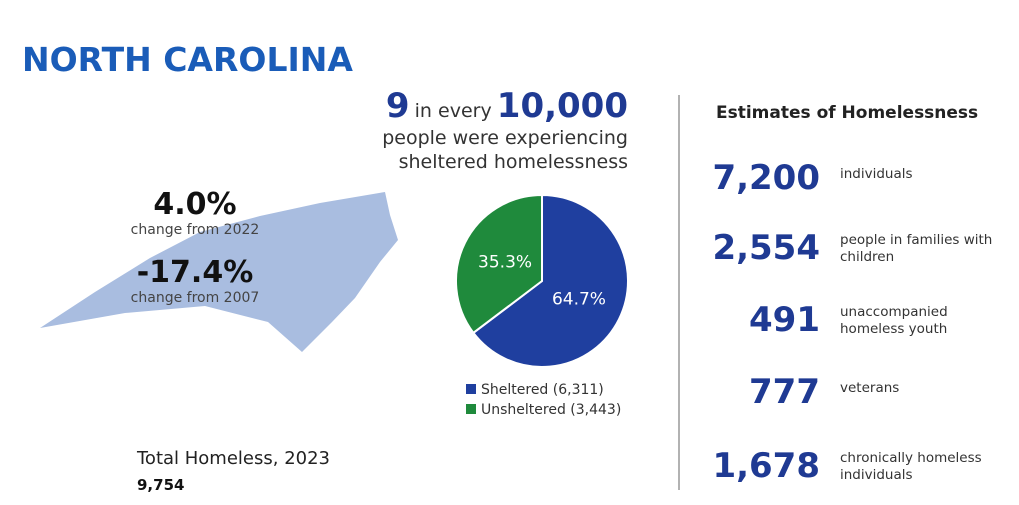 The width and height of the screenshot is (1019, 505). What do you see at coordinates (579, 299) in the screenshot?
I see `slice-label: 64.7%` at bounding box center [579, 299].